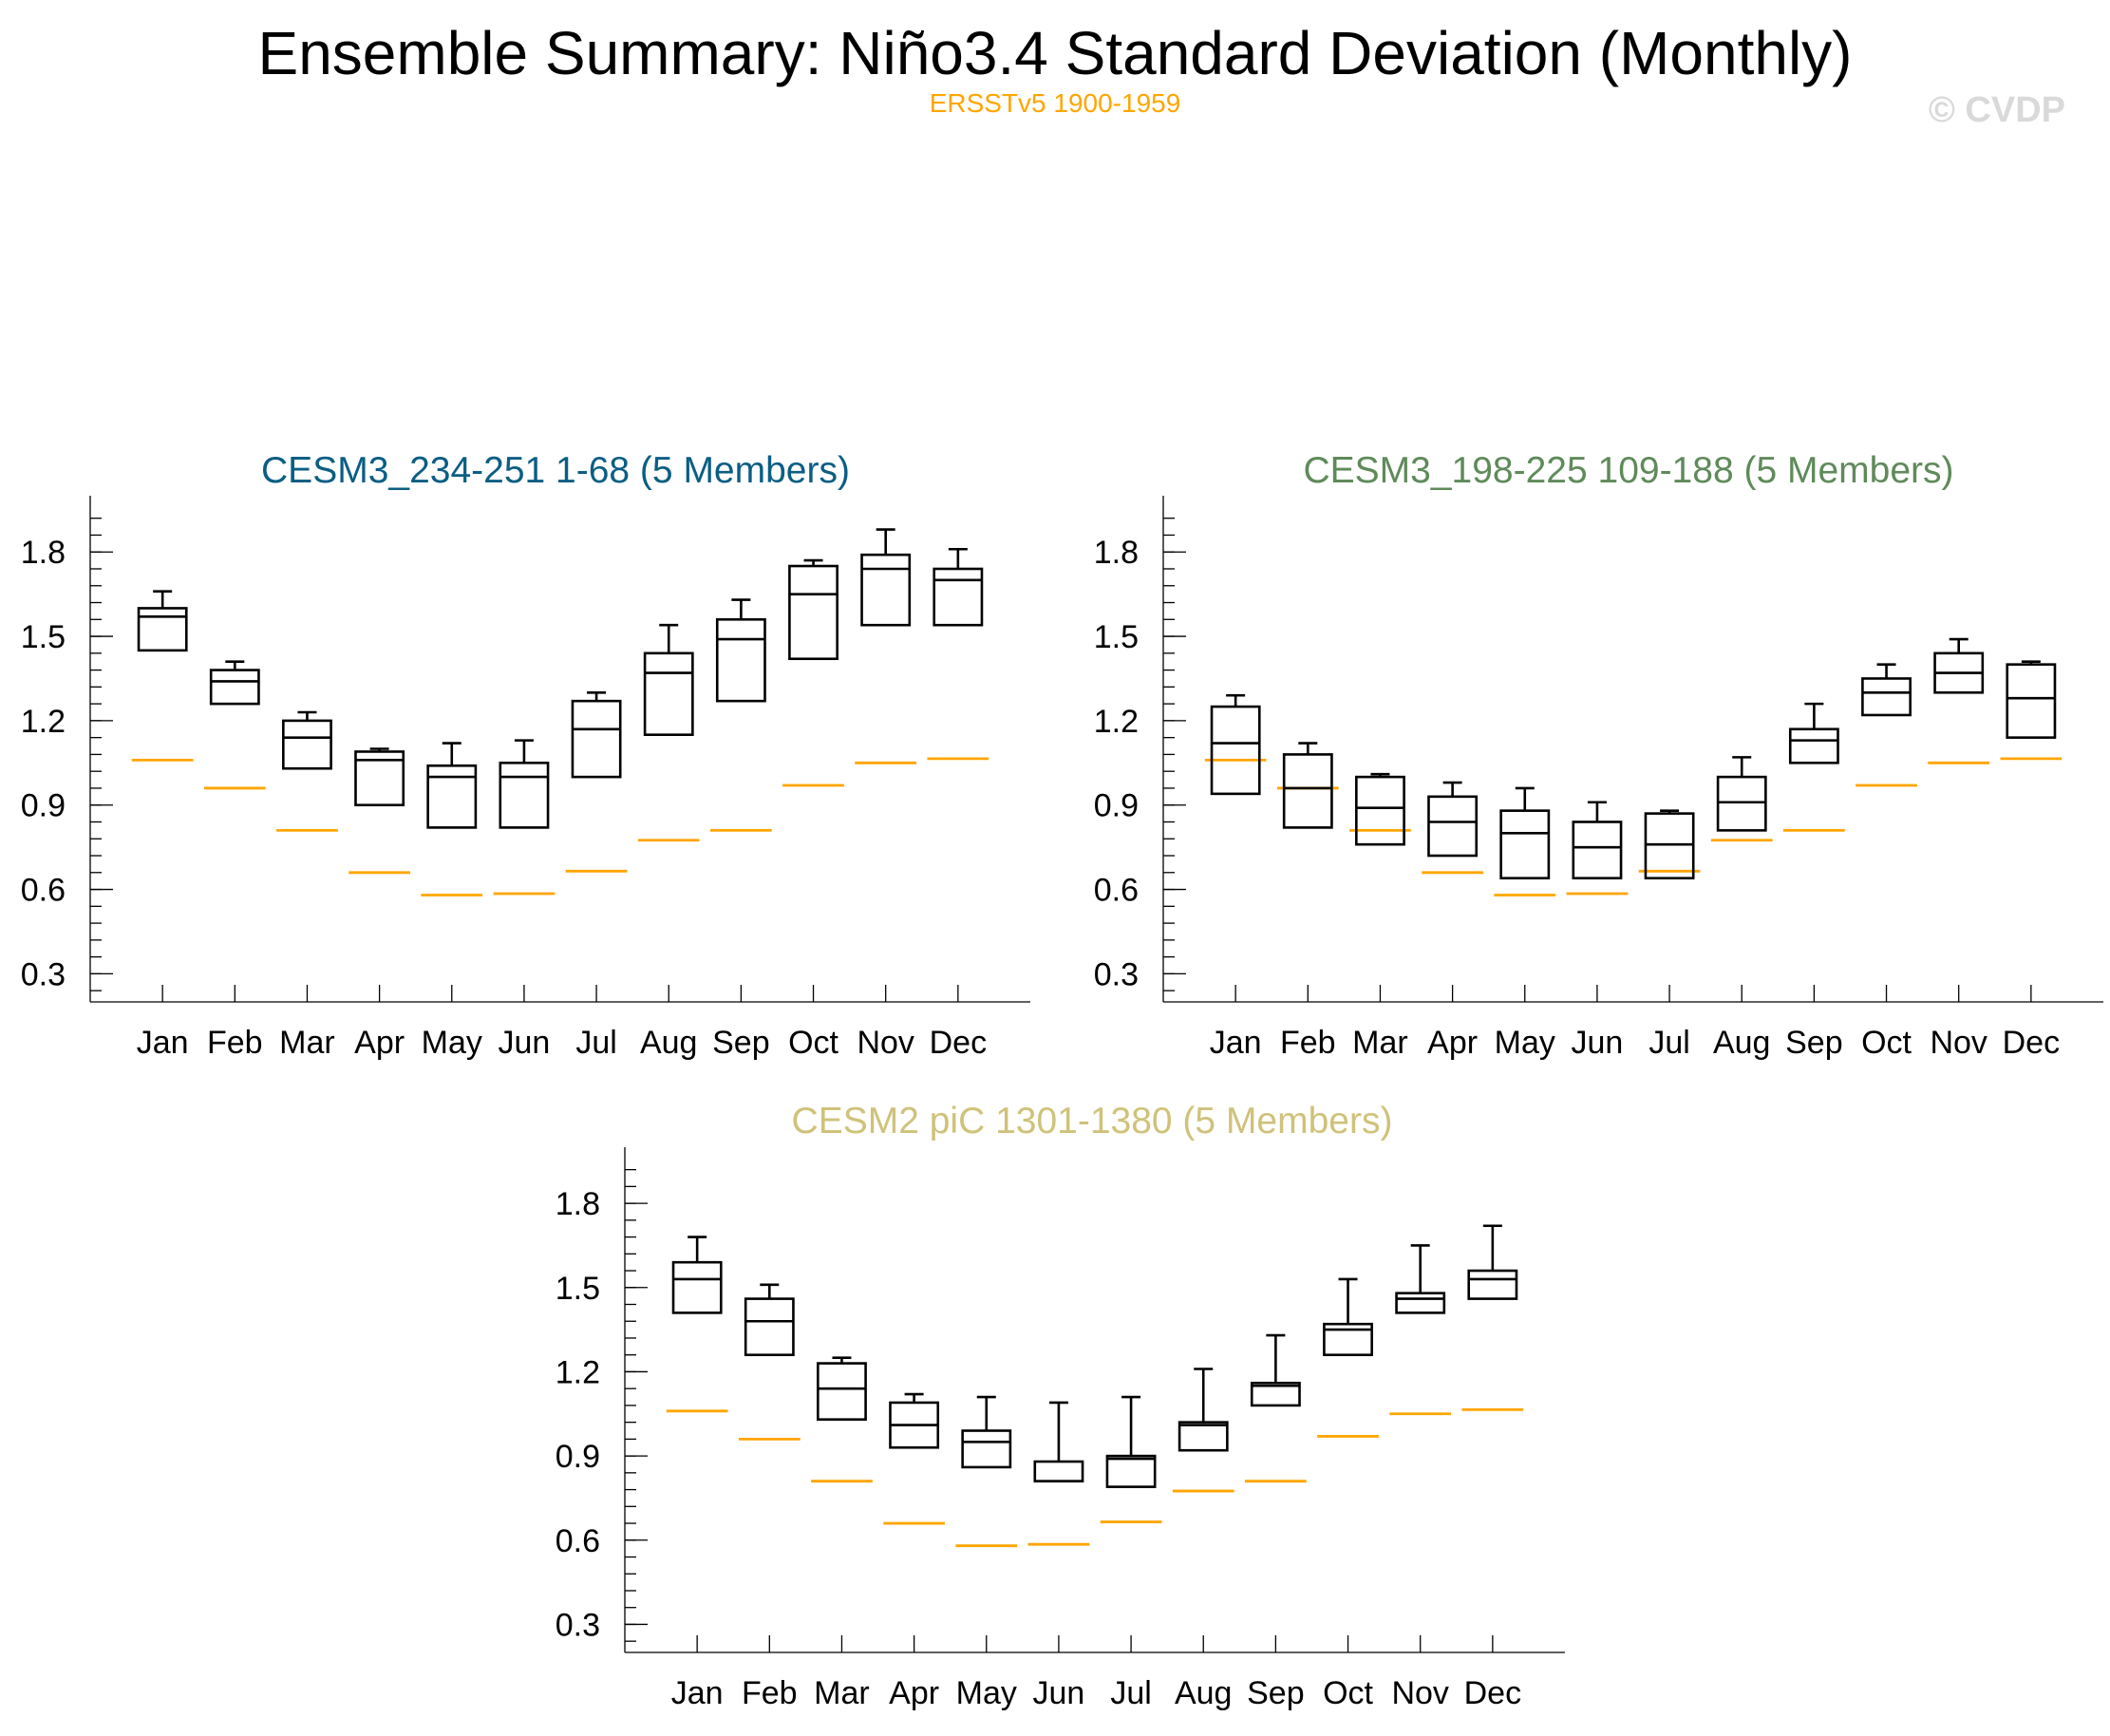  Describe the element at coordinates (1092, 1121) in the screenshot. I see `panel-title: CESM2 piC 1301-1380 (5 Members)` at that location.